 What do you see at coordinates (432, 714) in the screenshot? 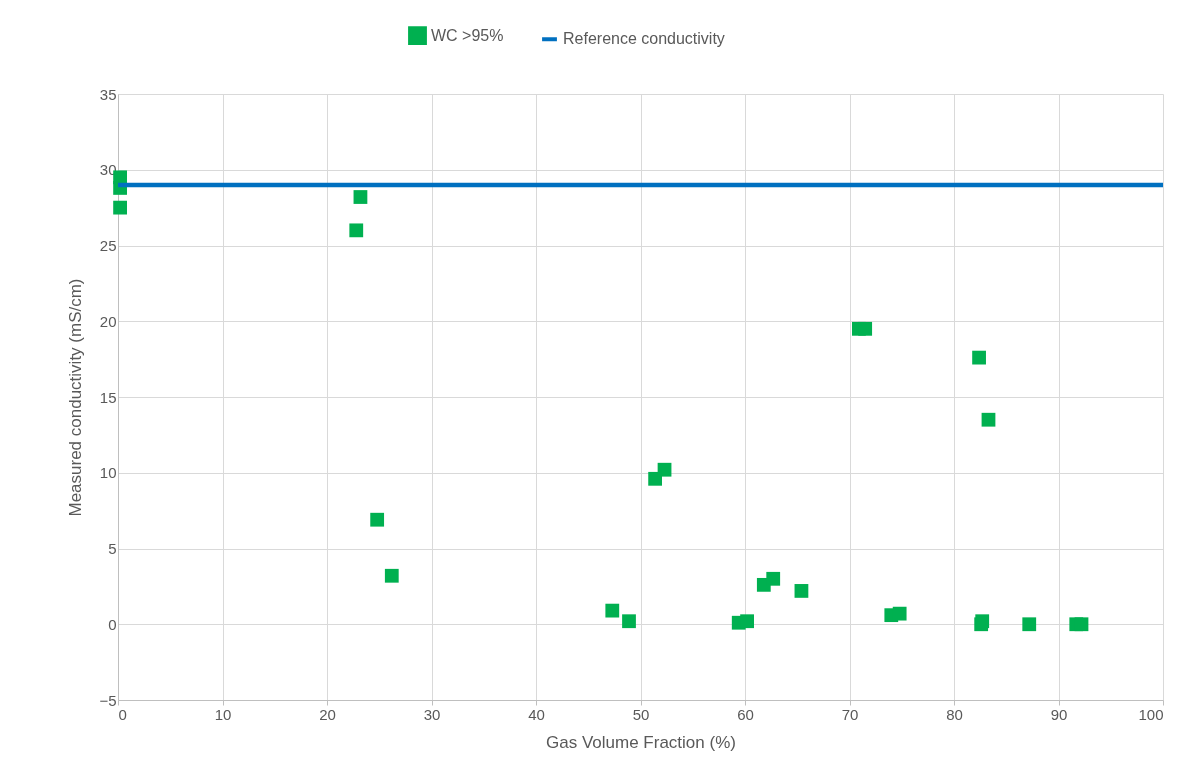
I see `x-tick-label: 30` at bounding box center [432, 714].